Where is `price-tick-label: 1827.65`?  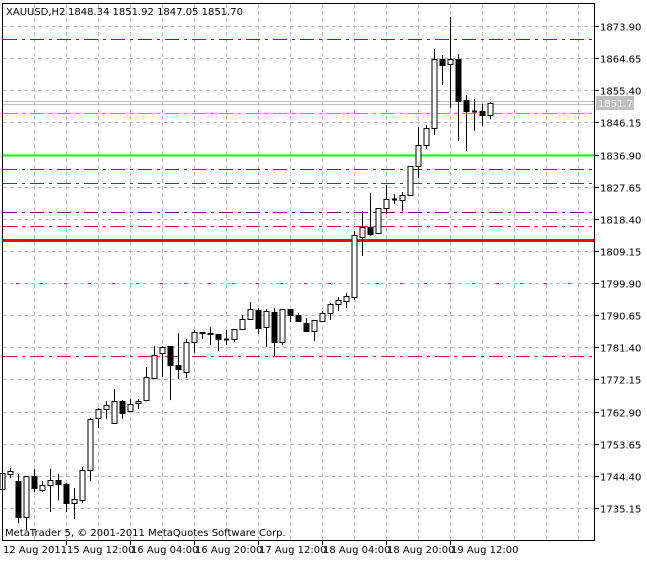 price-tick-label: 1827.65 is located at coordinates (620, 189).